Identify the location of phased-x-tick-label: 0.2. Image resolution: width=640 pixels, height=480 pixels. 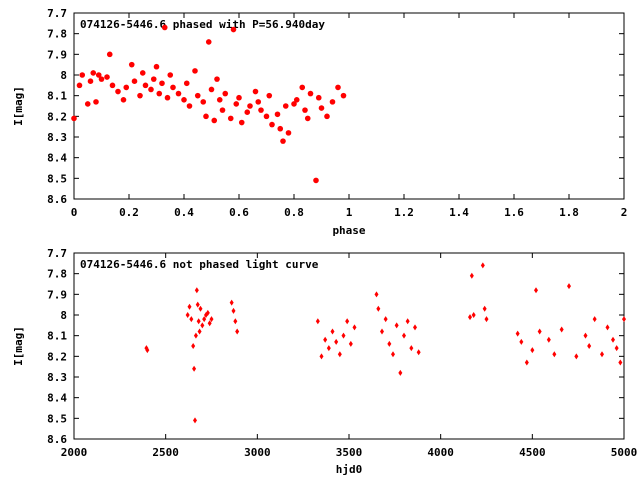
(129, 212).